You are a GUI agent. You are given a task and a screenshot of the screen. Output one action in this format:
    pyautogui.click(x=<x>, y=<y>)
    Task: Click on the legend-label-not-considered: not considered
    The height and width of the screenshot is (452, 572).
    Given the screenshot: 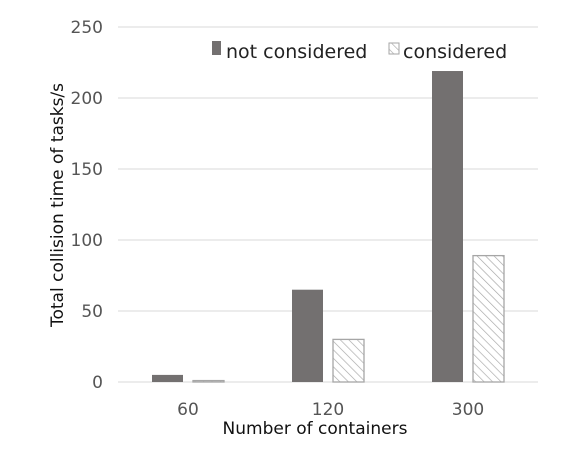 What is the action you would take?
    pyautogui.click(x=296, y=52)
    